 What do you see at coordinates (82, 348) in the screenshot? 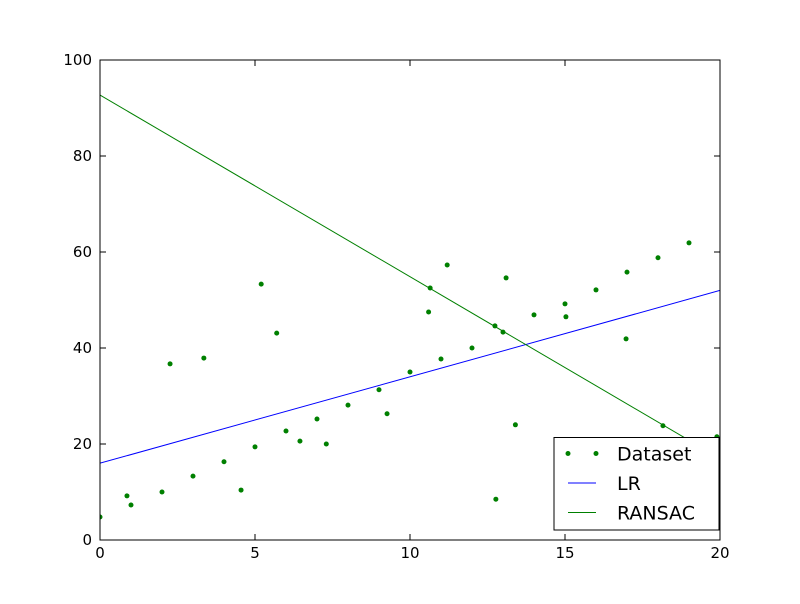
I see `y-tick-label: 40` at bounding box center [82, 348].